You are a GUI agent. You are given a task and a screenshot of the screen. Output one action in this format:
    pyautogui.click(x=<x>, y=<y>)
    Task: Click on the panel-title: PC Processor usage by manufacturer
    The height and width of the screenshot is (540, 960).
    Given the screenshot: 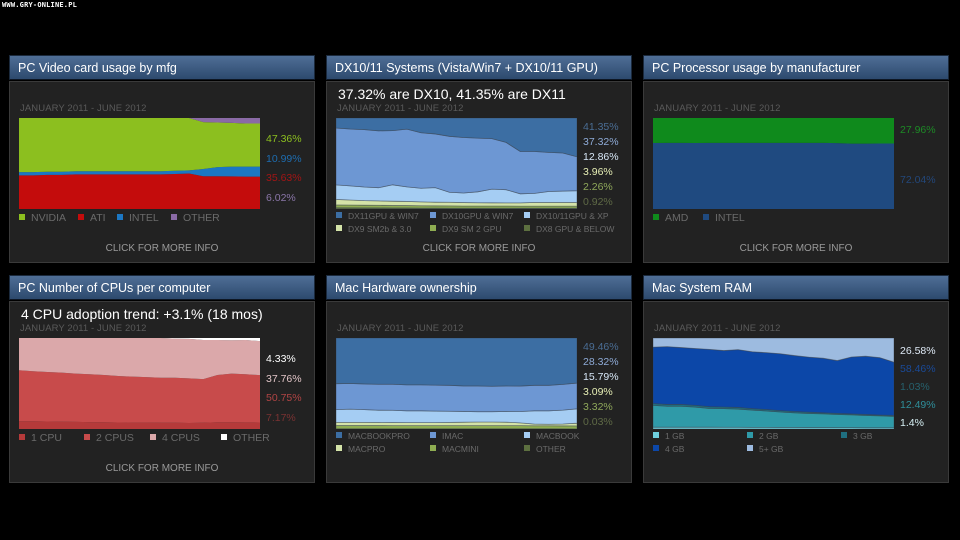 What is the action you would take?
    pyautogui.click(x=796, y=67)
    